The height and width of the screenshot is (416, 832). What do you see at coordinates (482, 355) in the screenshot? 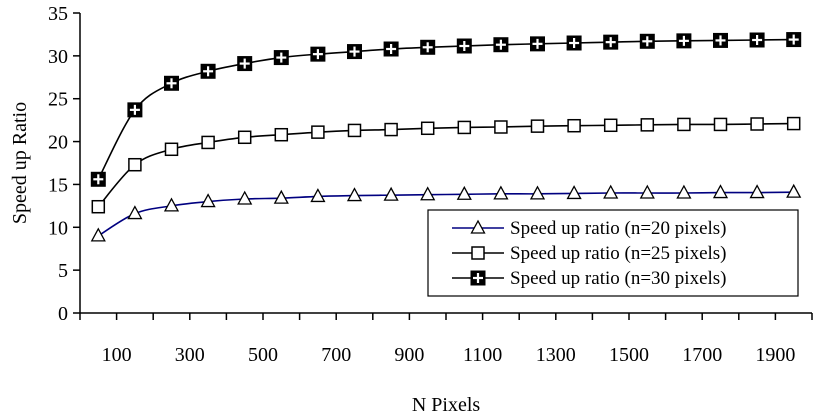
I see `x-tick-label: 1100` at bounding box center [482, 355].